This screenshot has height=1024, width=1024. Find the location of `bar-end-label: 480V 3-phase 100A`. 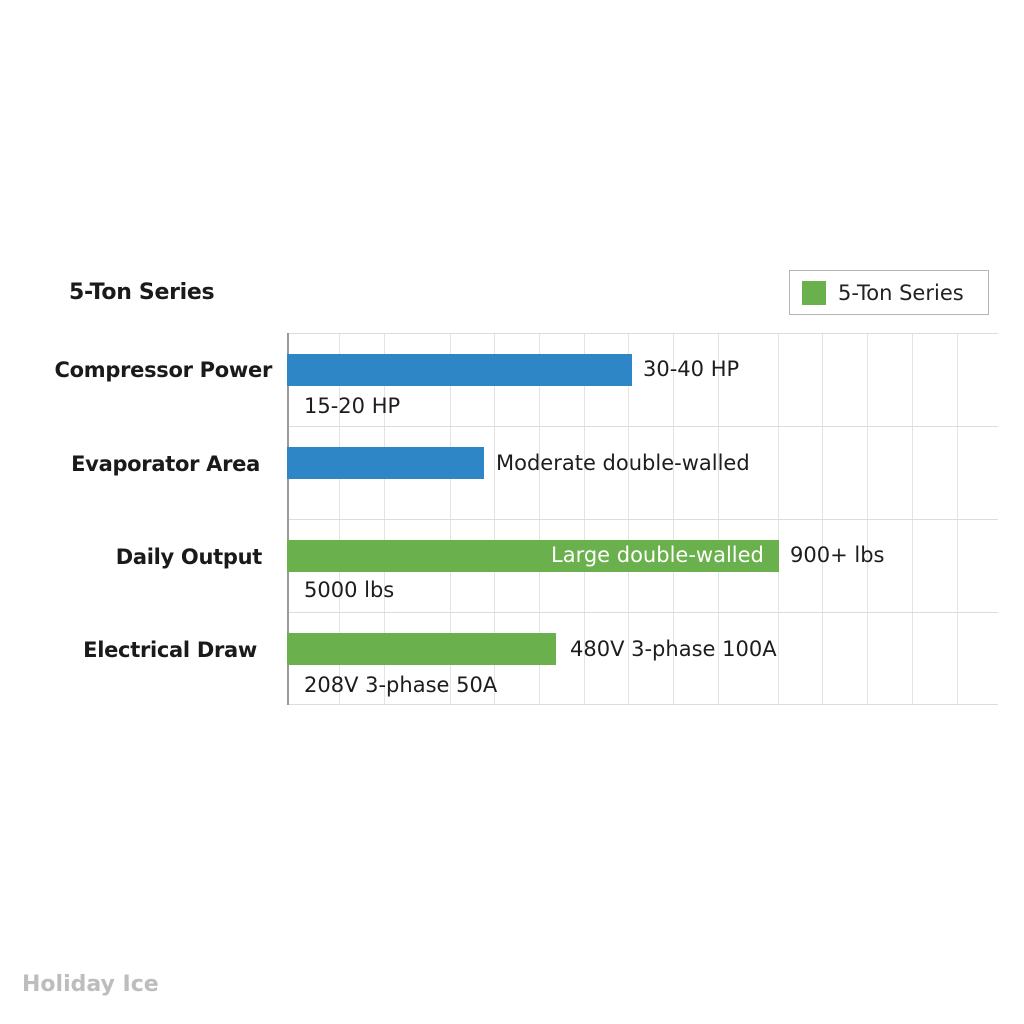

bar-end-label: 480V 3-phase 100A is located at coordinates (673, 649).